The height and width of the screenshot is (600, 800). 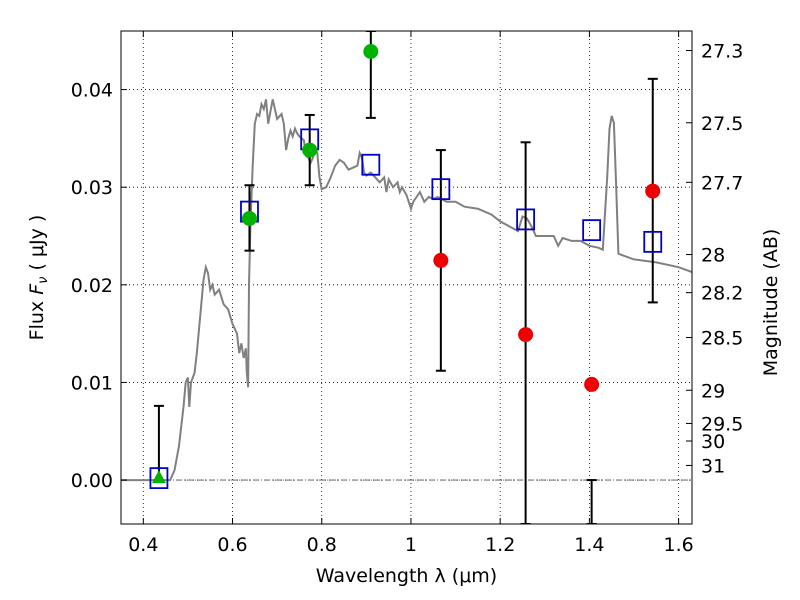 What do you see at coordinates (92, 91) in the screenshot?
I see `y-tick-label: 0.04` at bounding box center [92, 91].